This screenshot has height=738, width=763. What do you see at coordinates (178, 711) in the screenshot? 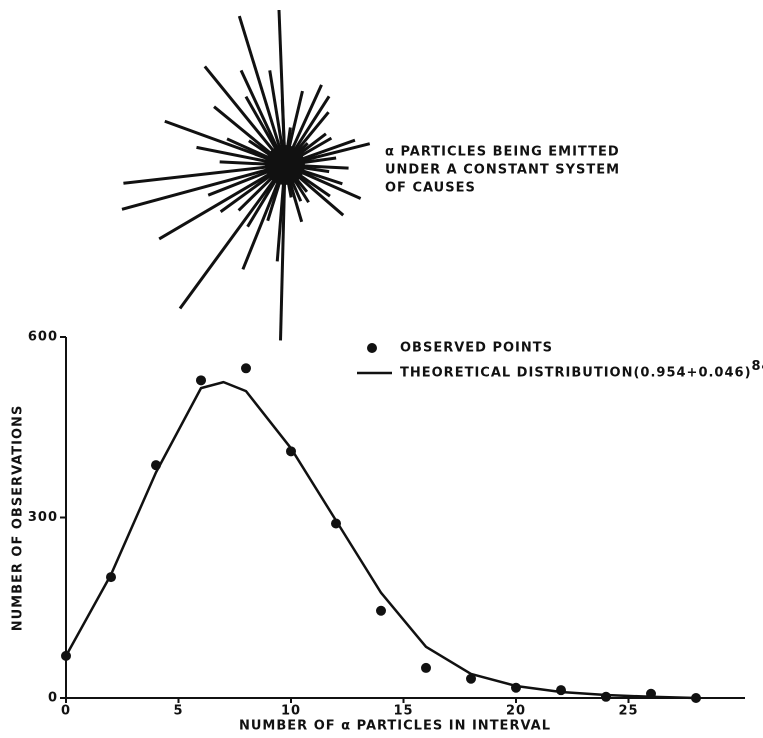
I see `x-tick-label: 5` at bounding box center [178, 711].